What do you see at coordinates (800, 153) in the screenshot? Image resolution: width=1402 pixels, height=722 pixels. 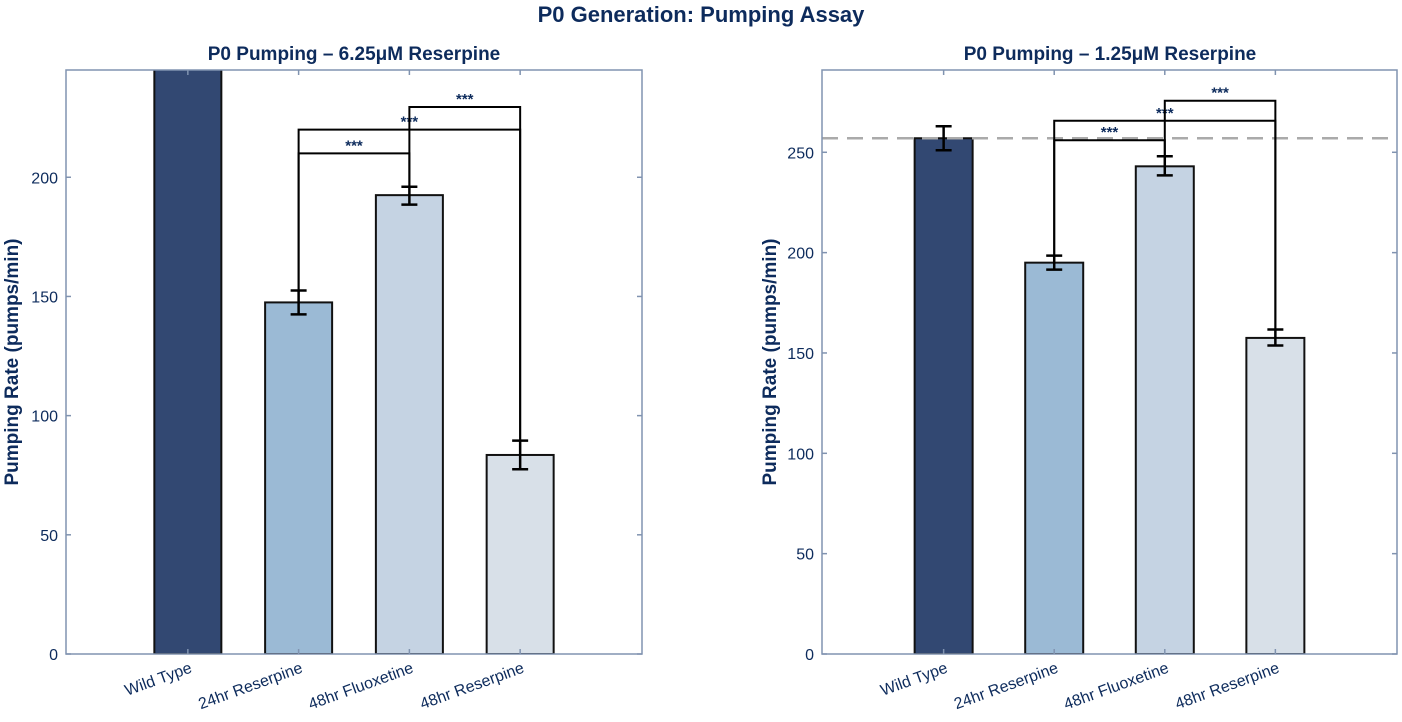 I see `y-tick-label: 250` at bounding box center [800, 153].